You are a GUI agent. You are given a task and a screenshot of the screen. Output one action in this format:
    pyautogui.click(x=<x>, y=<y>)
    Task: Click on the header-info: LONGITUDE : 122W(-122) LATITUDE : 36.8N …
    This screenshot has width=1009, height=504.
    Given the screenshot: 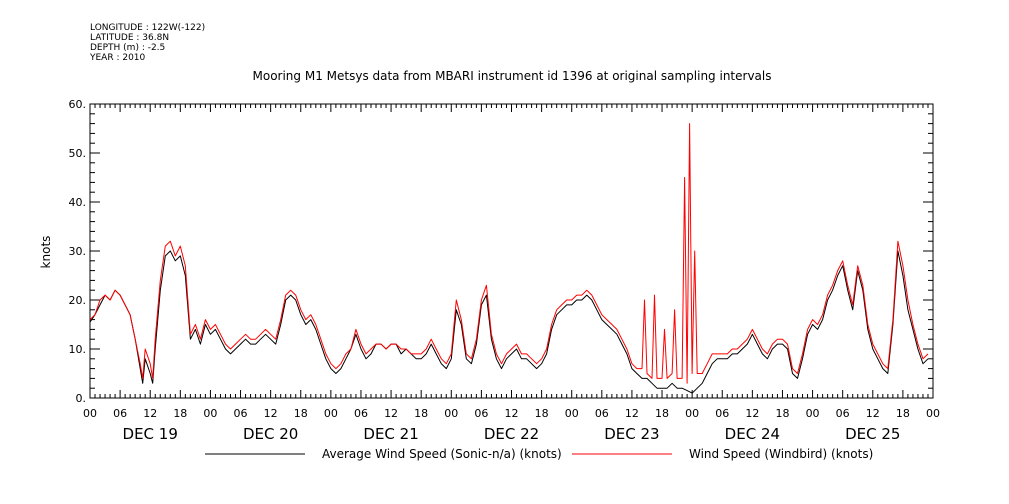 What is the action you would take?
    pyautogui.click(x=147, y=43)
    